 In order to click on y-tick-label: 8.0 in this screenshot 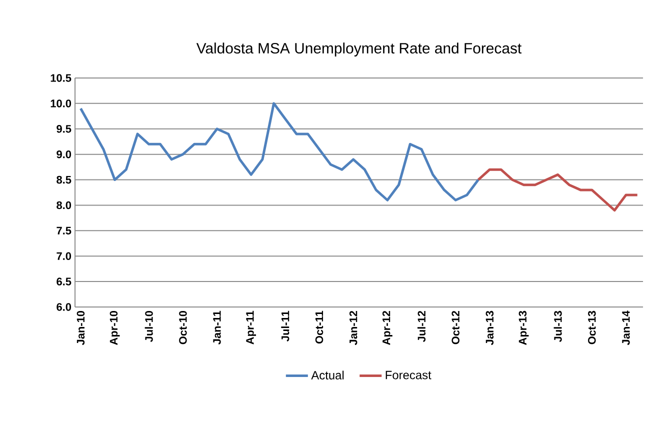, I will do `click(64, 205)`.